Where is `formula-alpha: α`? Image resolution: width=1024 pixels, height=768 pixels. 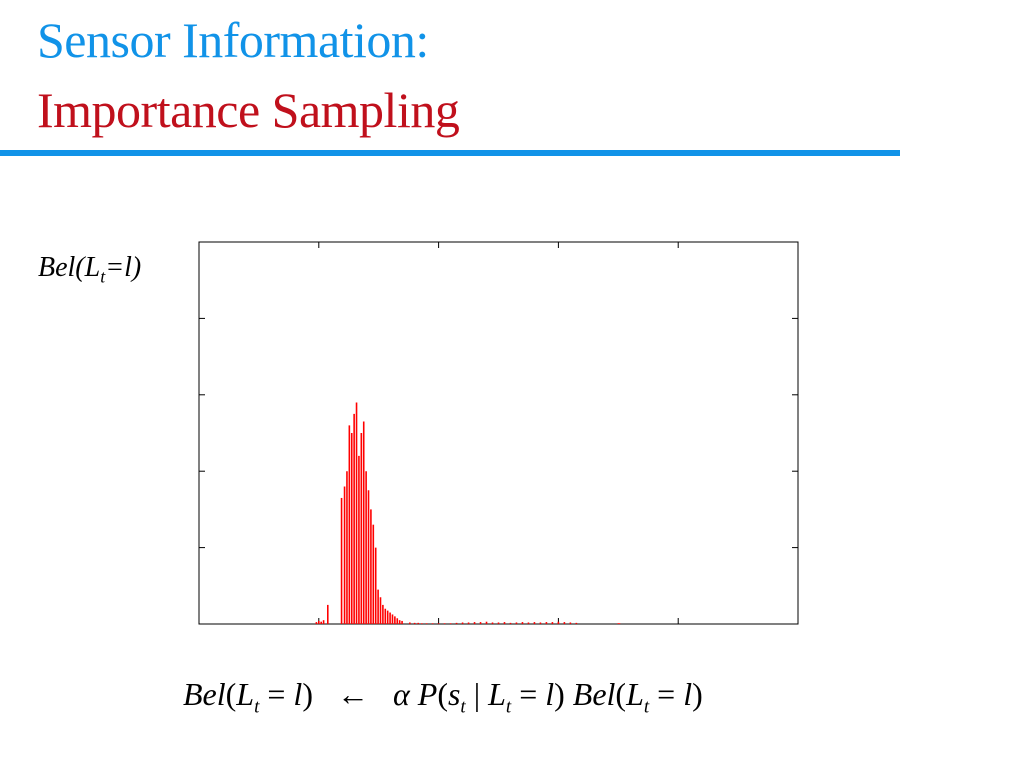 formula-alpha: α is located at coordinates (401, 694).